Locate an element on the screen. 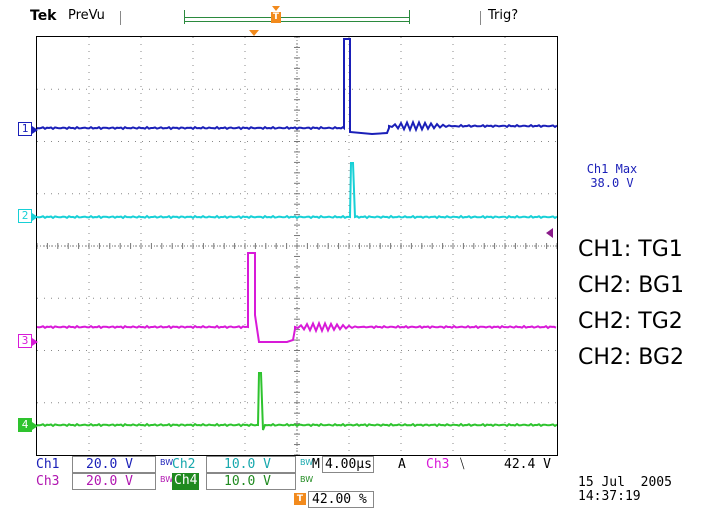  ch1-ground-marker: 1 is located at coordinates (28, 129).